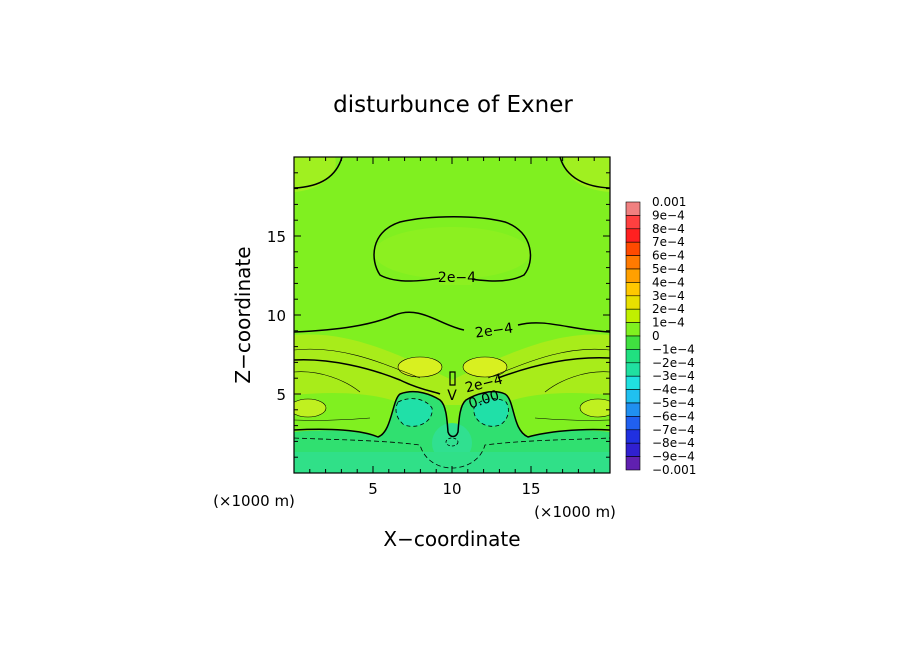 Image resolution: width=904 pixels, height=654 pixels. What do you see at coordinates (668, 323) in the screenshot?
I see `colorbar-label: 1e−4` at bounding box center [668, 323].